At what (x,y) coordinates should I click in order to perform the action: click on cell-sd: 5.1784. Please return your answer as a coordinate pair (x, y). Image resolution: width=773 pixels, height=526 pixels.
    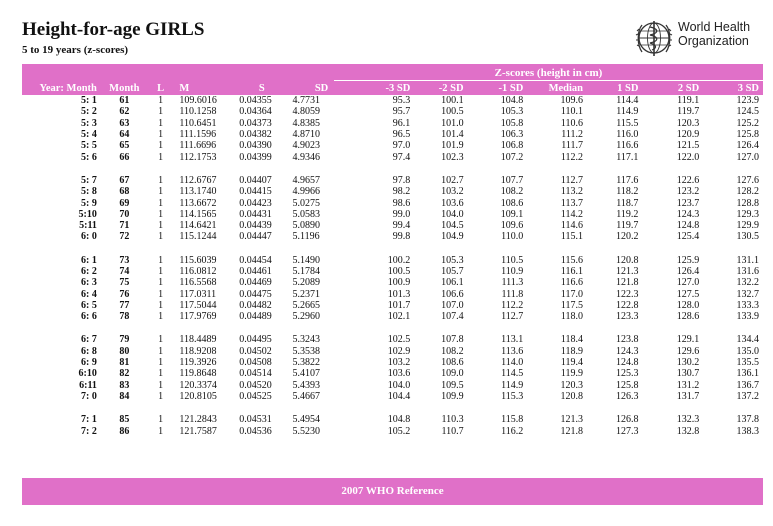
    Looking at the image, I should click on (306, 271).